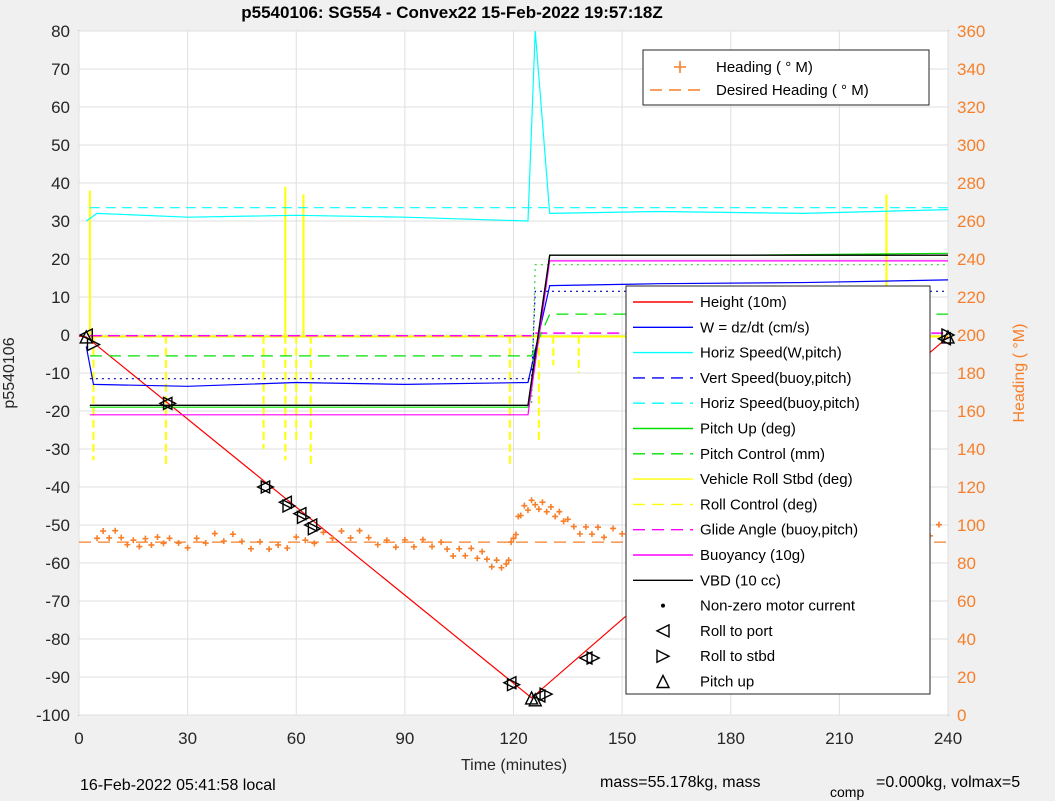 This screenshot has height=801, width=1055. I want to click on y-tick-label-13: 30, so click(60, 221).